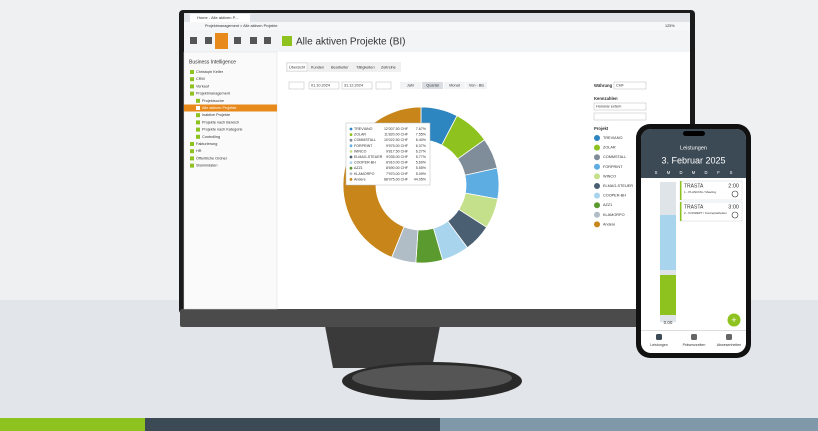 The height and width of the screenshot is (431, 818). Describe the element at coordinates (383, 85) in the screenshot. I see `next-button` at that location.